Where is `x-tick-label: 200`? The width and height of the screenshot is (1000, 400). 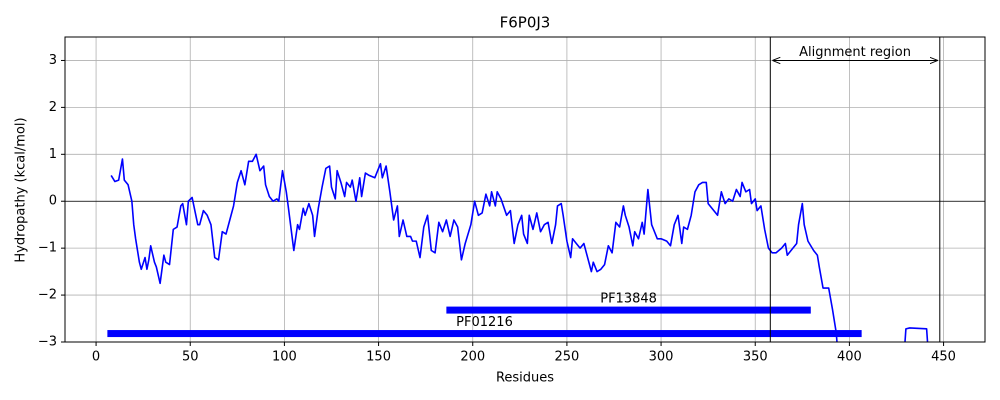 x-tick-label: 200 is located at coordinates (472, 357).